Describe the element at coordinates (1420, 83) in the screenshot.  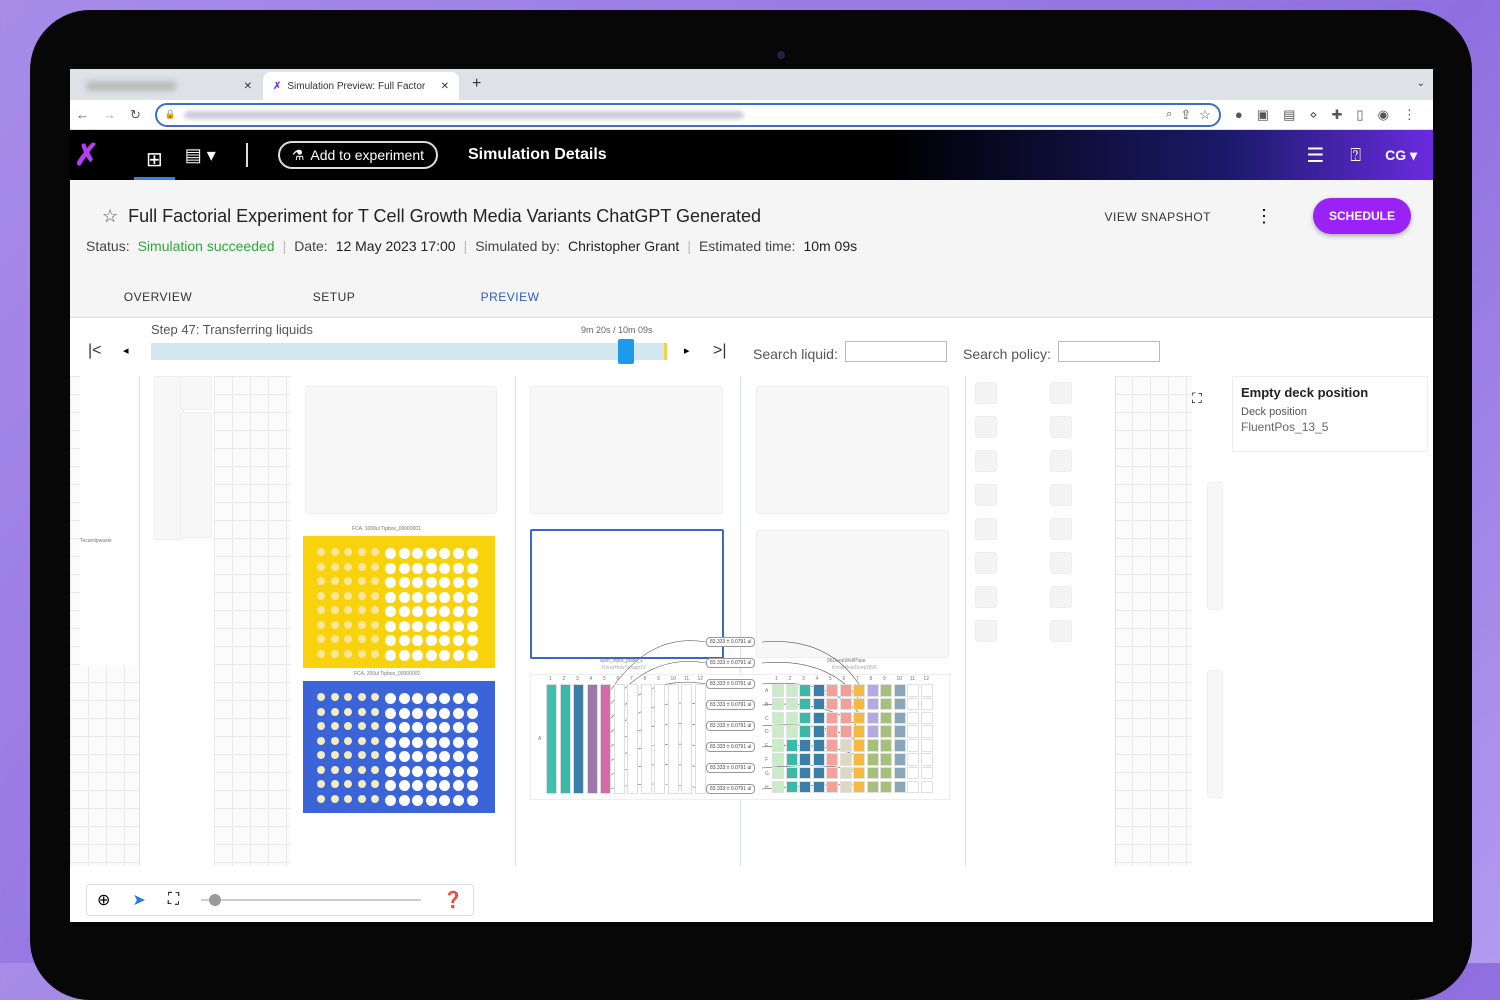
I see `chevron-down-icon: ⌄` at that location.